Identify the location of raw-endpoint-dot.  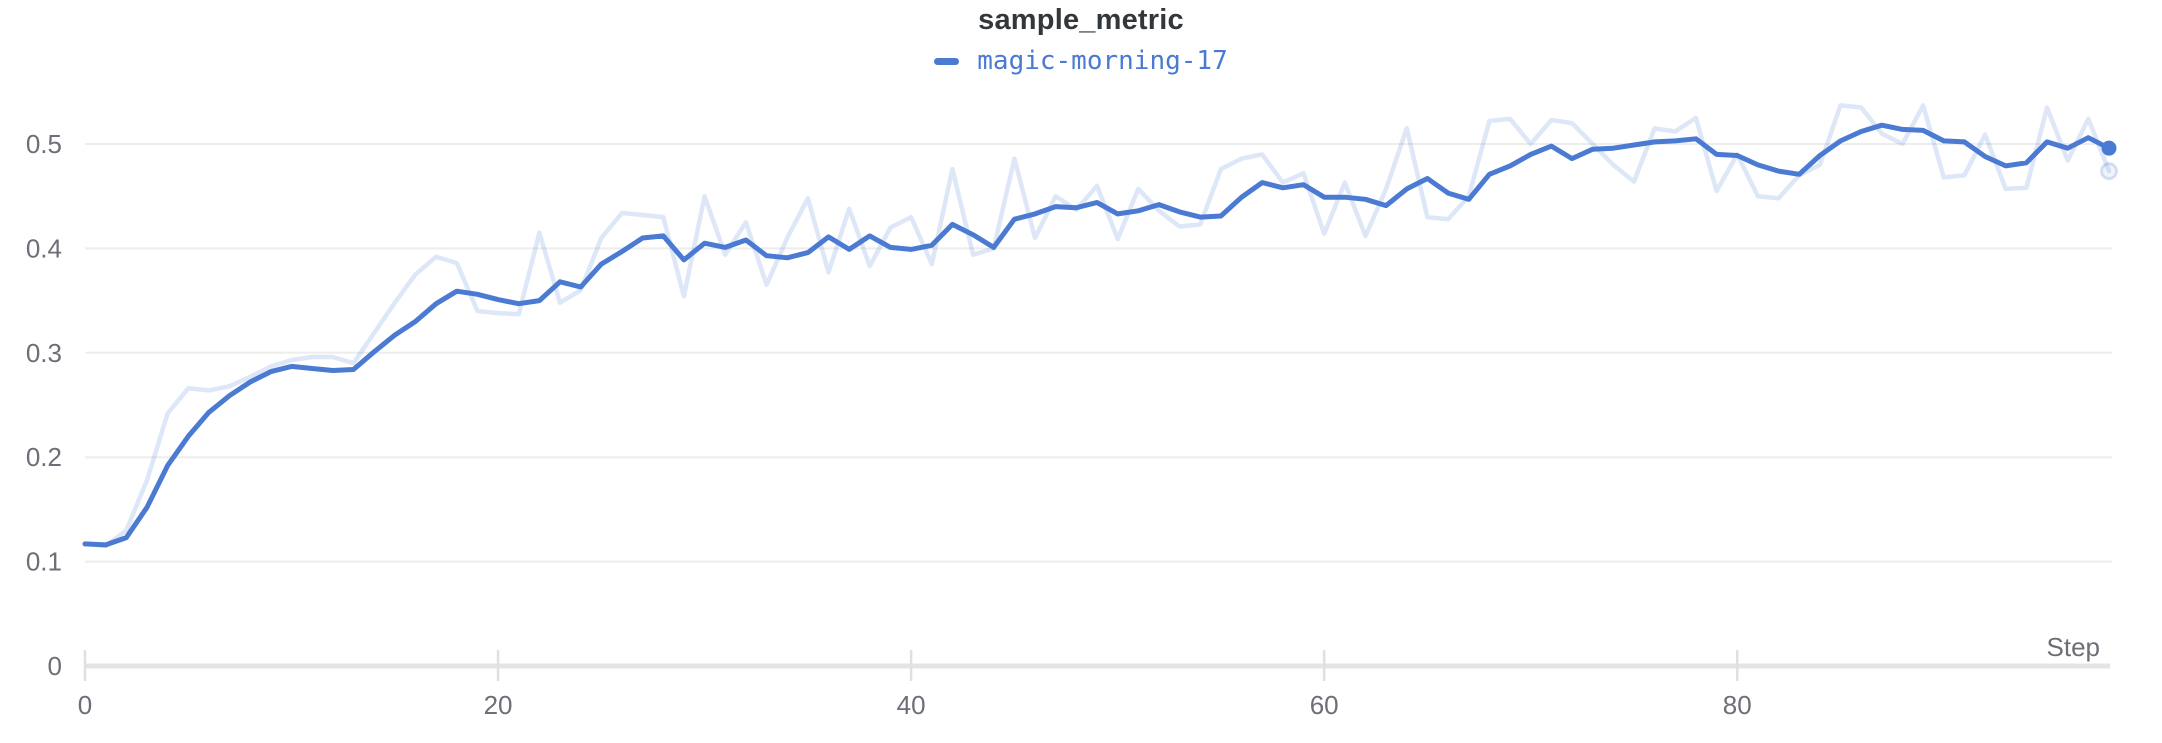
(2109, 171).